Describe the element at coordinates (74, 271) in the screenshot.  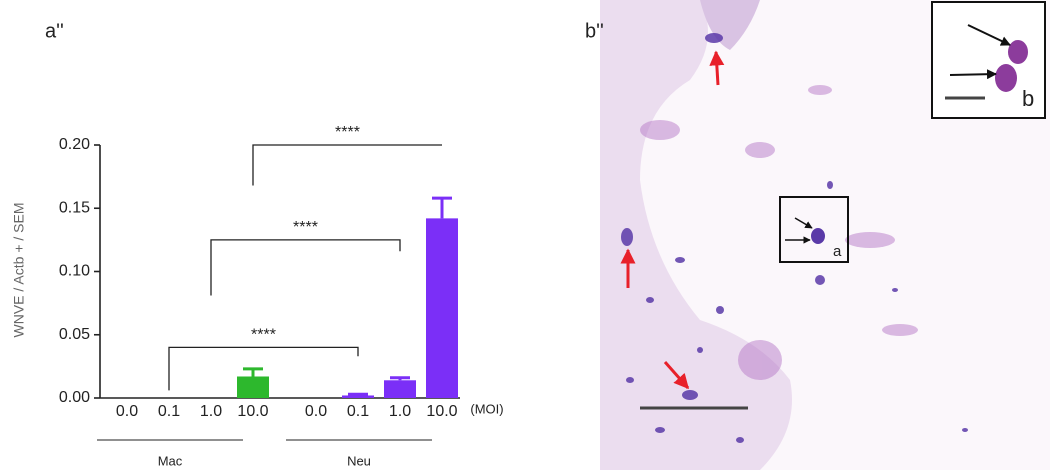
I see `y-tick-label: 0.10` at that location.